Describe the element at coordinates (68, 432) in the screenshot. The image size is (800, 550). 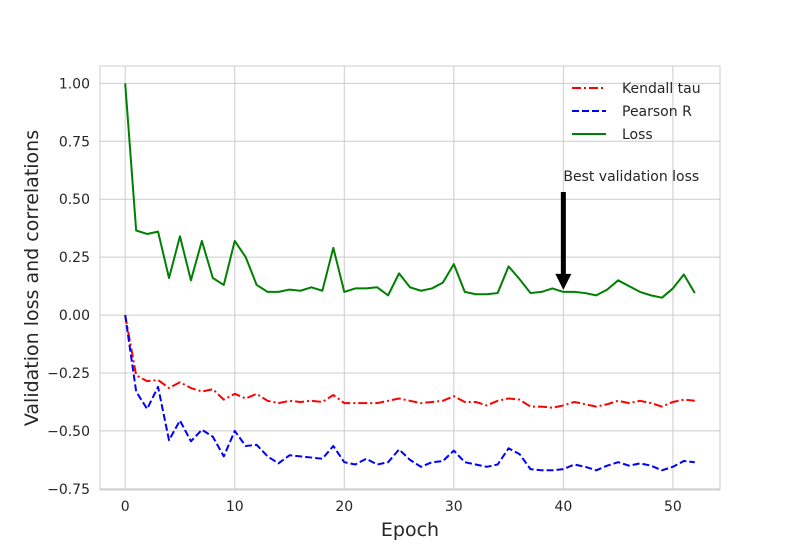
I see `y-tick-label: −0.50` at that location.